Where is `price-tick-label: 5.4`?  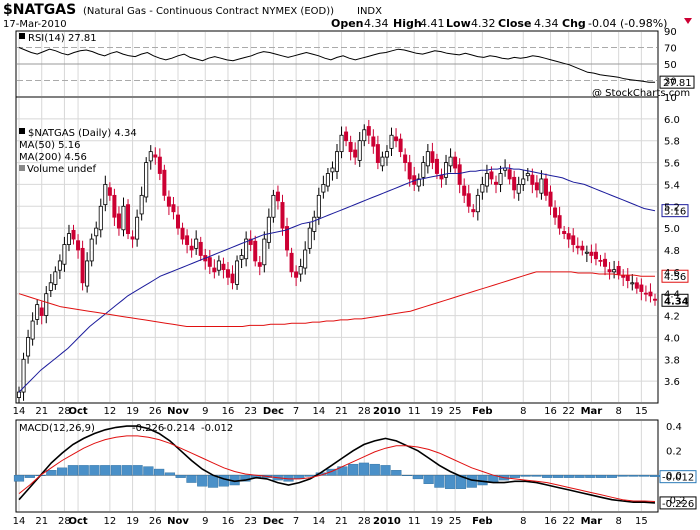
price-tick-label: 5.4 is located at coordinates (672, 185).